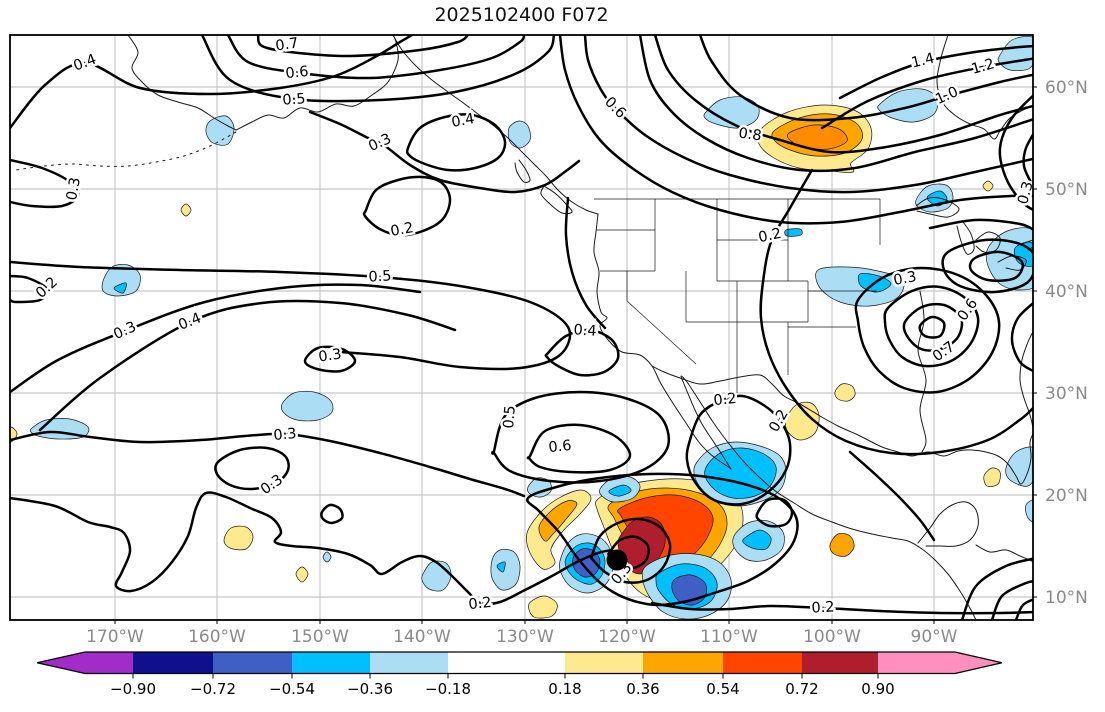 The width and height of the screenshot is (1105, 712). What do you see at coordinates (1066, 190) in the screenshot?
I see `lat-label: 50°N` at bounding box center [1066, 190].